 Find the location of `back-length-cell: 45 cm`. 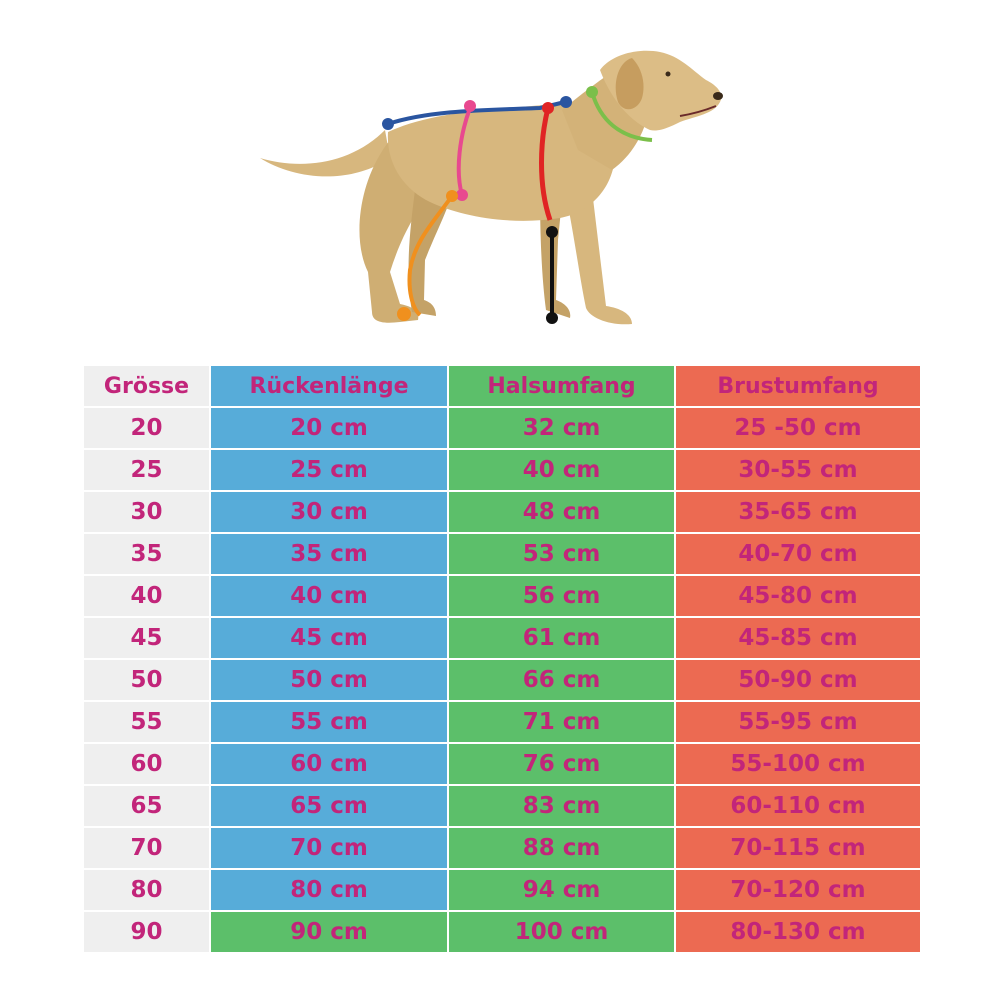

back-length-cell: 45 cm is located at coordinates (329, 638).